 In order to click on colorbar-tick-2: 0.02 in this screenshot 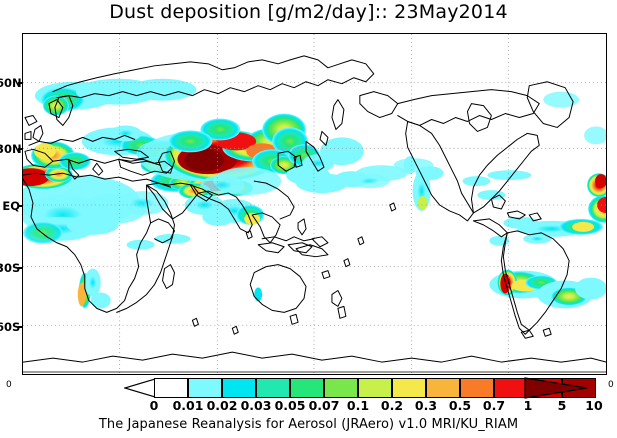, I will do `click(222, 405)`.